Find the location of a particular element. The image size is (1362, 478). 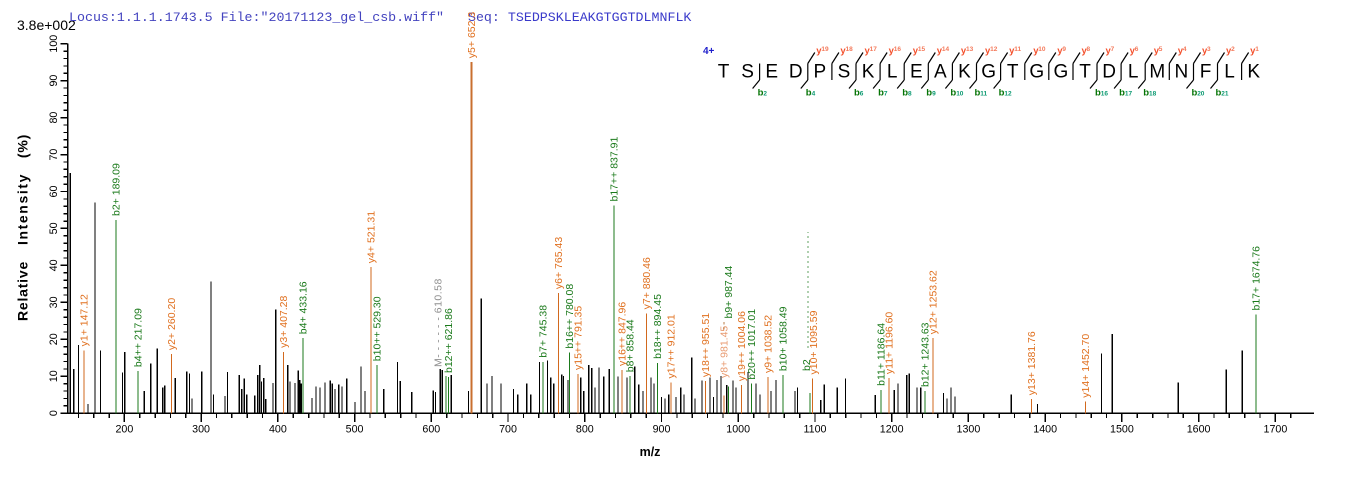

svg-text: y11+ 1196.60 is located at coordinates (890, 343).